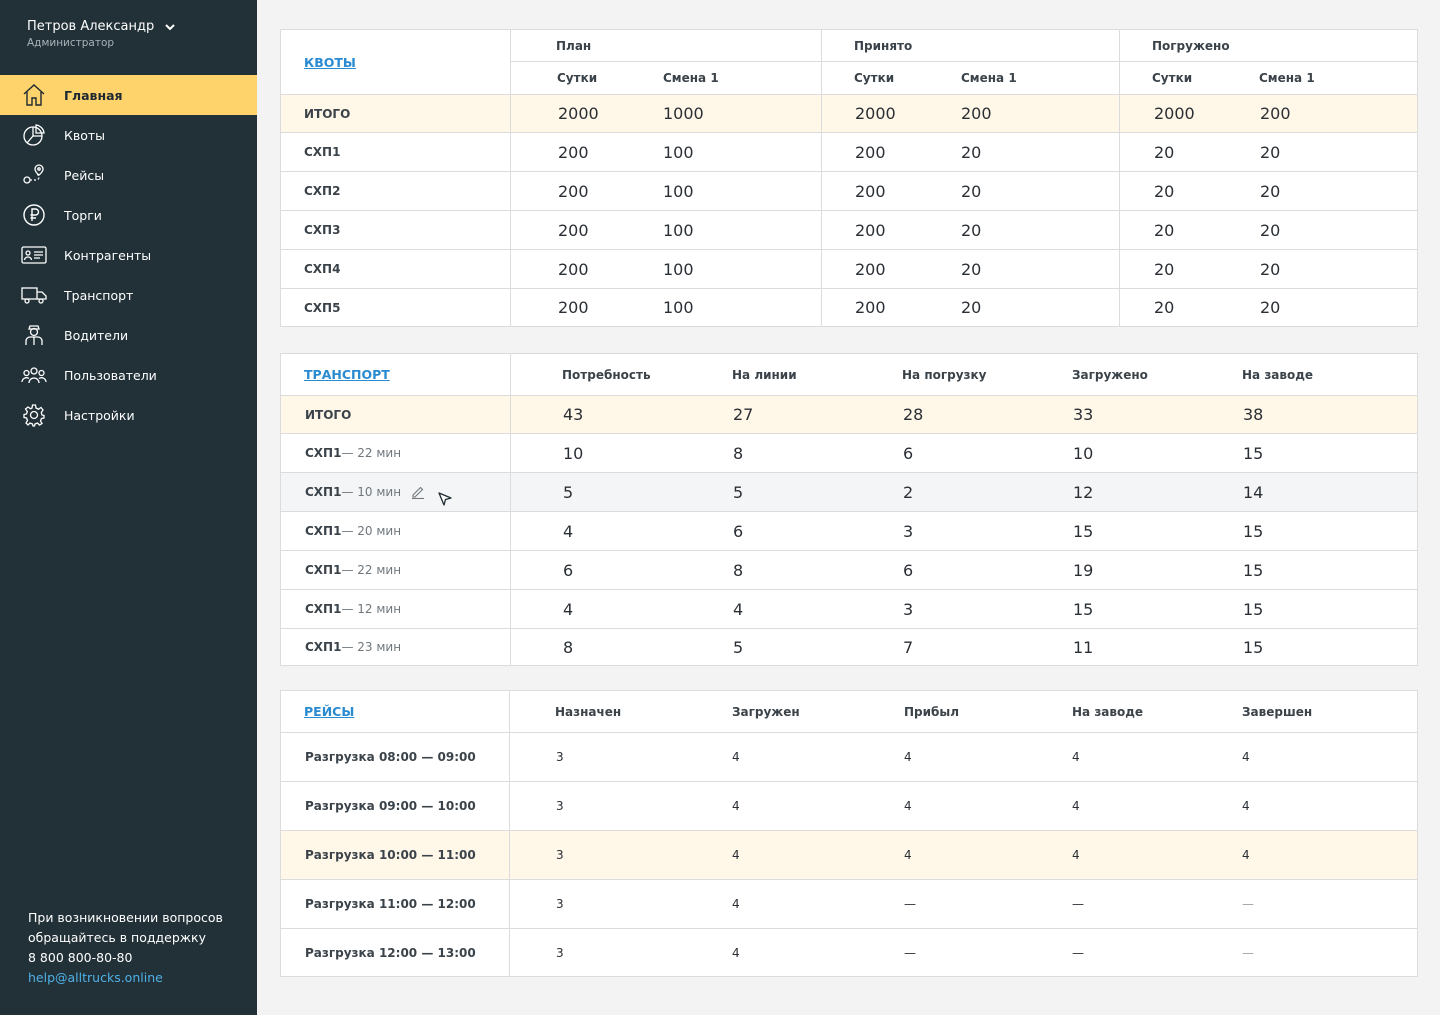 Image resolution: width=1440 pixels, height=1015 pixels. I want to click on transport-value: 28, so click(913, 414).